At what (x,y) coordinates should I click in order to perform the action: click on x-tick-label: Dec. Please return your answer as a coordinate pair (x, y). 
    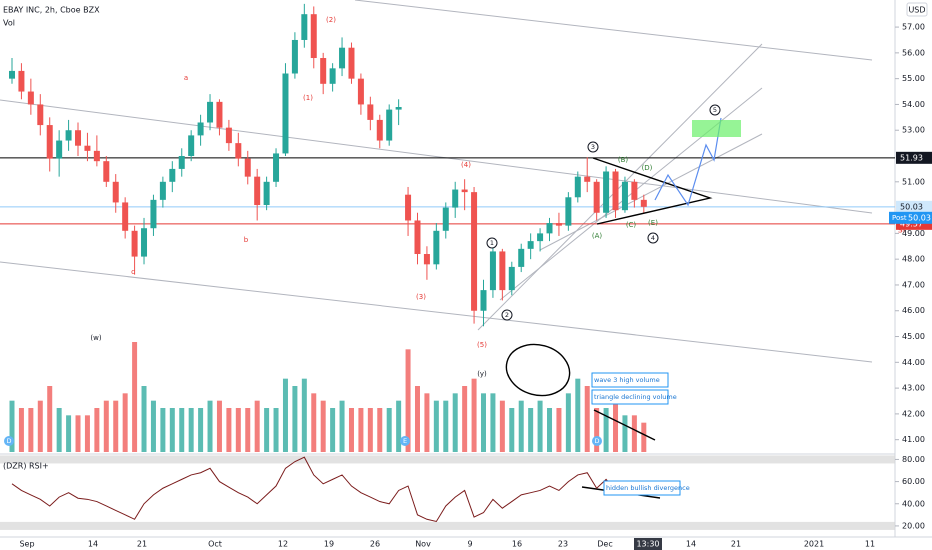
    Looking at the image, I should click on (604, 544).